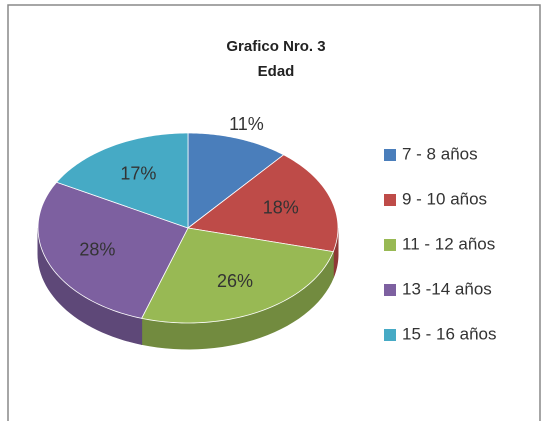  I want to click on data-label: 28%, so click(97, 249).